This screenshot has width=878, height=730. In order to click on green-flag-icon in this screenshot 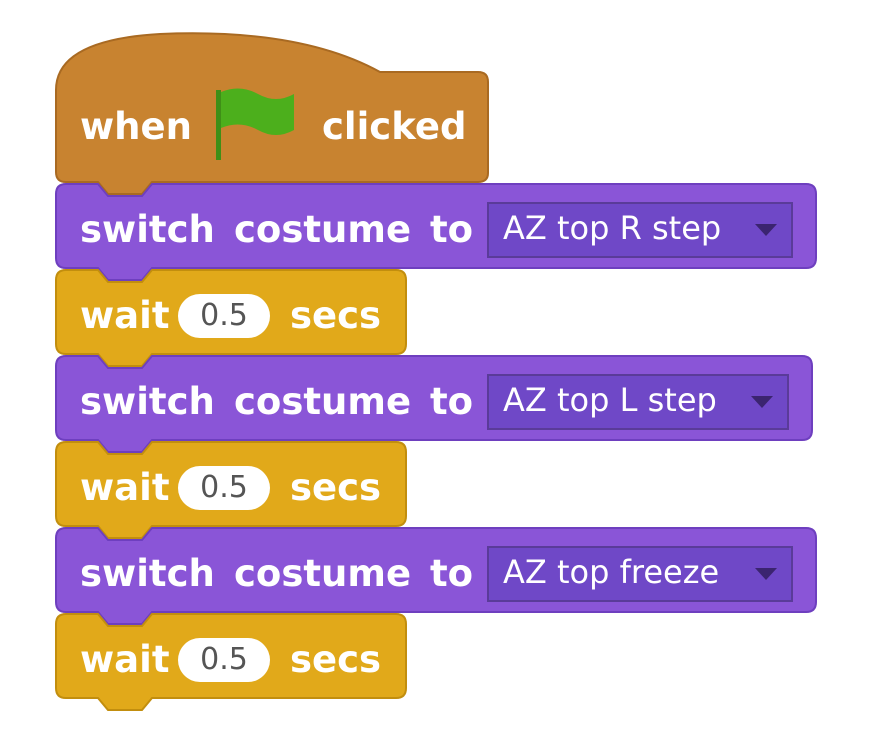, I will do `click(255, 124)`.